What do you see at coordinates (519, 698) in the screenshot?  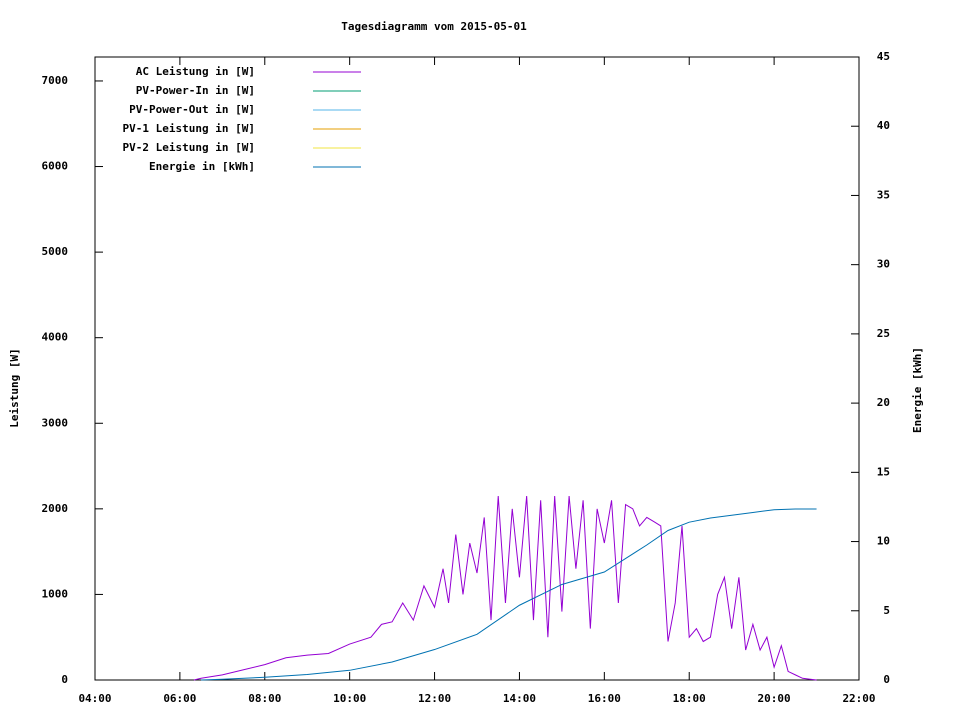 I see `x-tick-label: 14:00` at bounding box center [519, 698].